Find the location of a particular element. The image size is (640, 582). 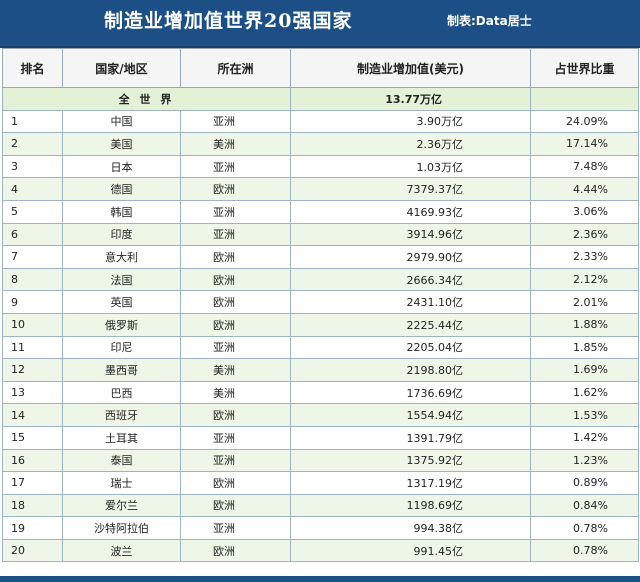

rank-cell: 15 is located at coordinates (32, 437).